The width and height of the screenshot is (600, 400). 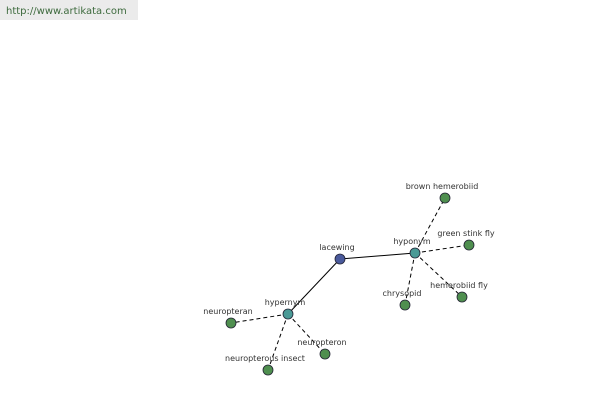 What do you see at coordinates (412, 241) in the screenshot?
I see `node-label: hyponym` at bounding box center [412, 241].